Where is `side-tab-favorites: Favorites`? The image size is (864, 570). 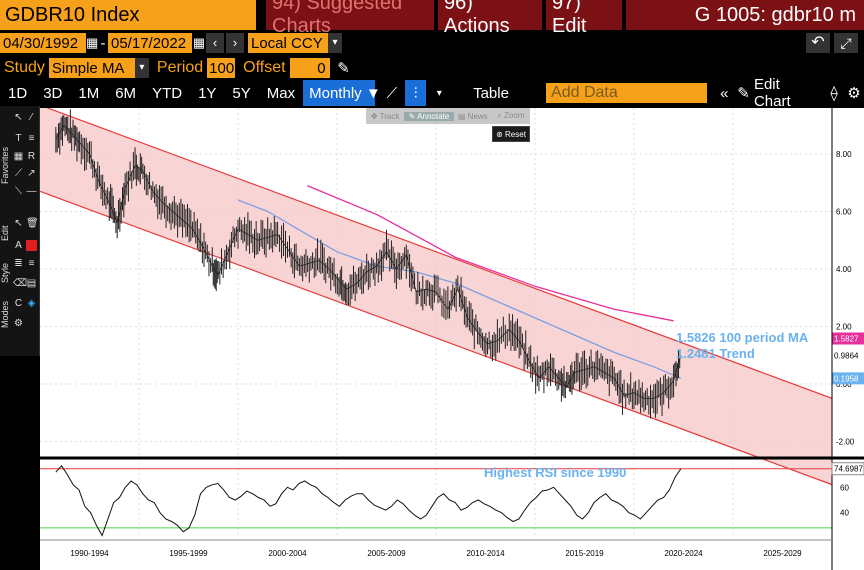
side-tab-favorites: Favorites is located at coordinates (5, 165).